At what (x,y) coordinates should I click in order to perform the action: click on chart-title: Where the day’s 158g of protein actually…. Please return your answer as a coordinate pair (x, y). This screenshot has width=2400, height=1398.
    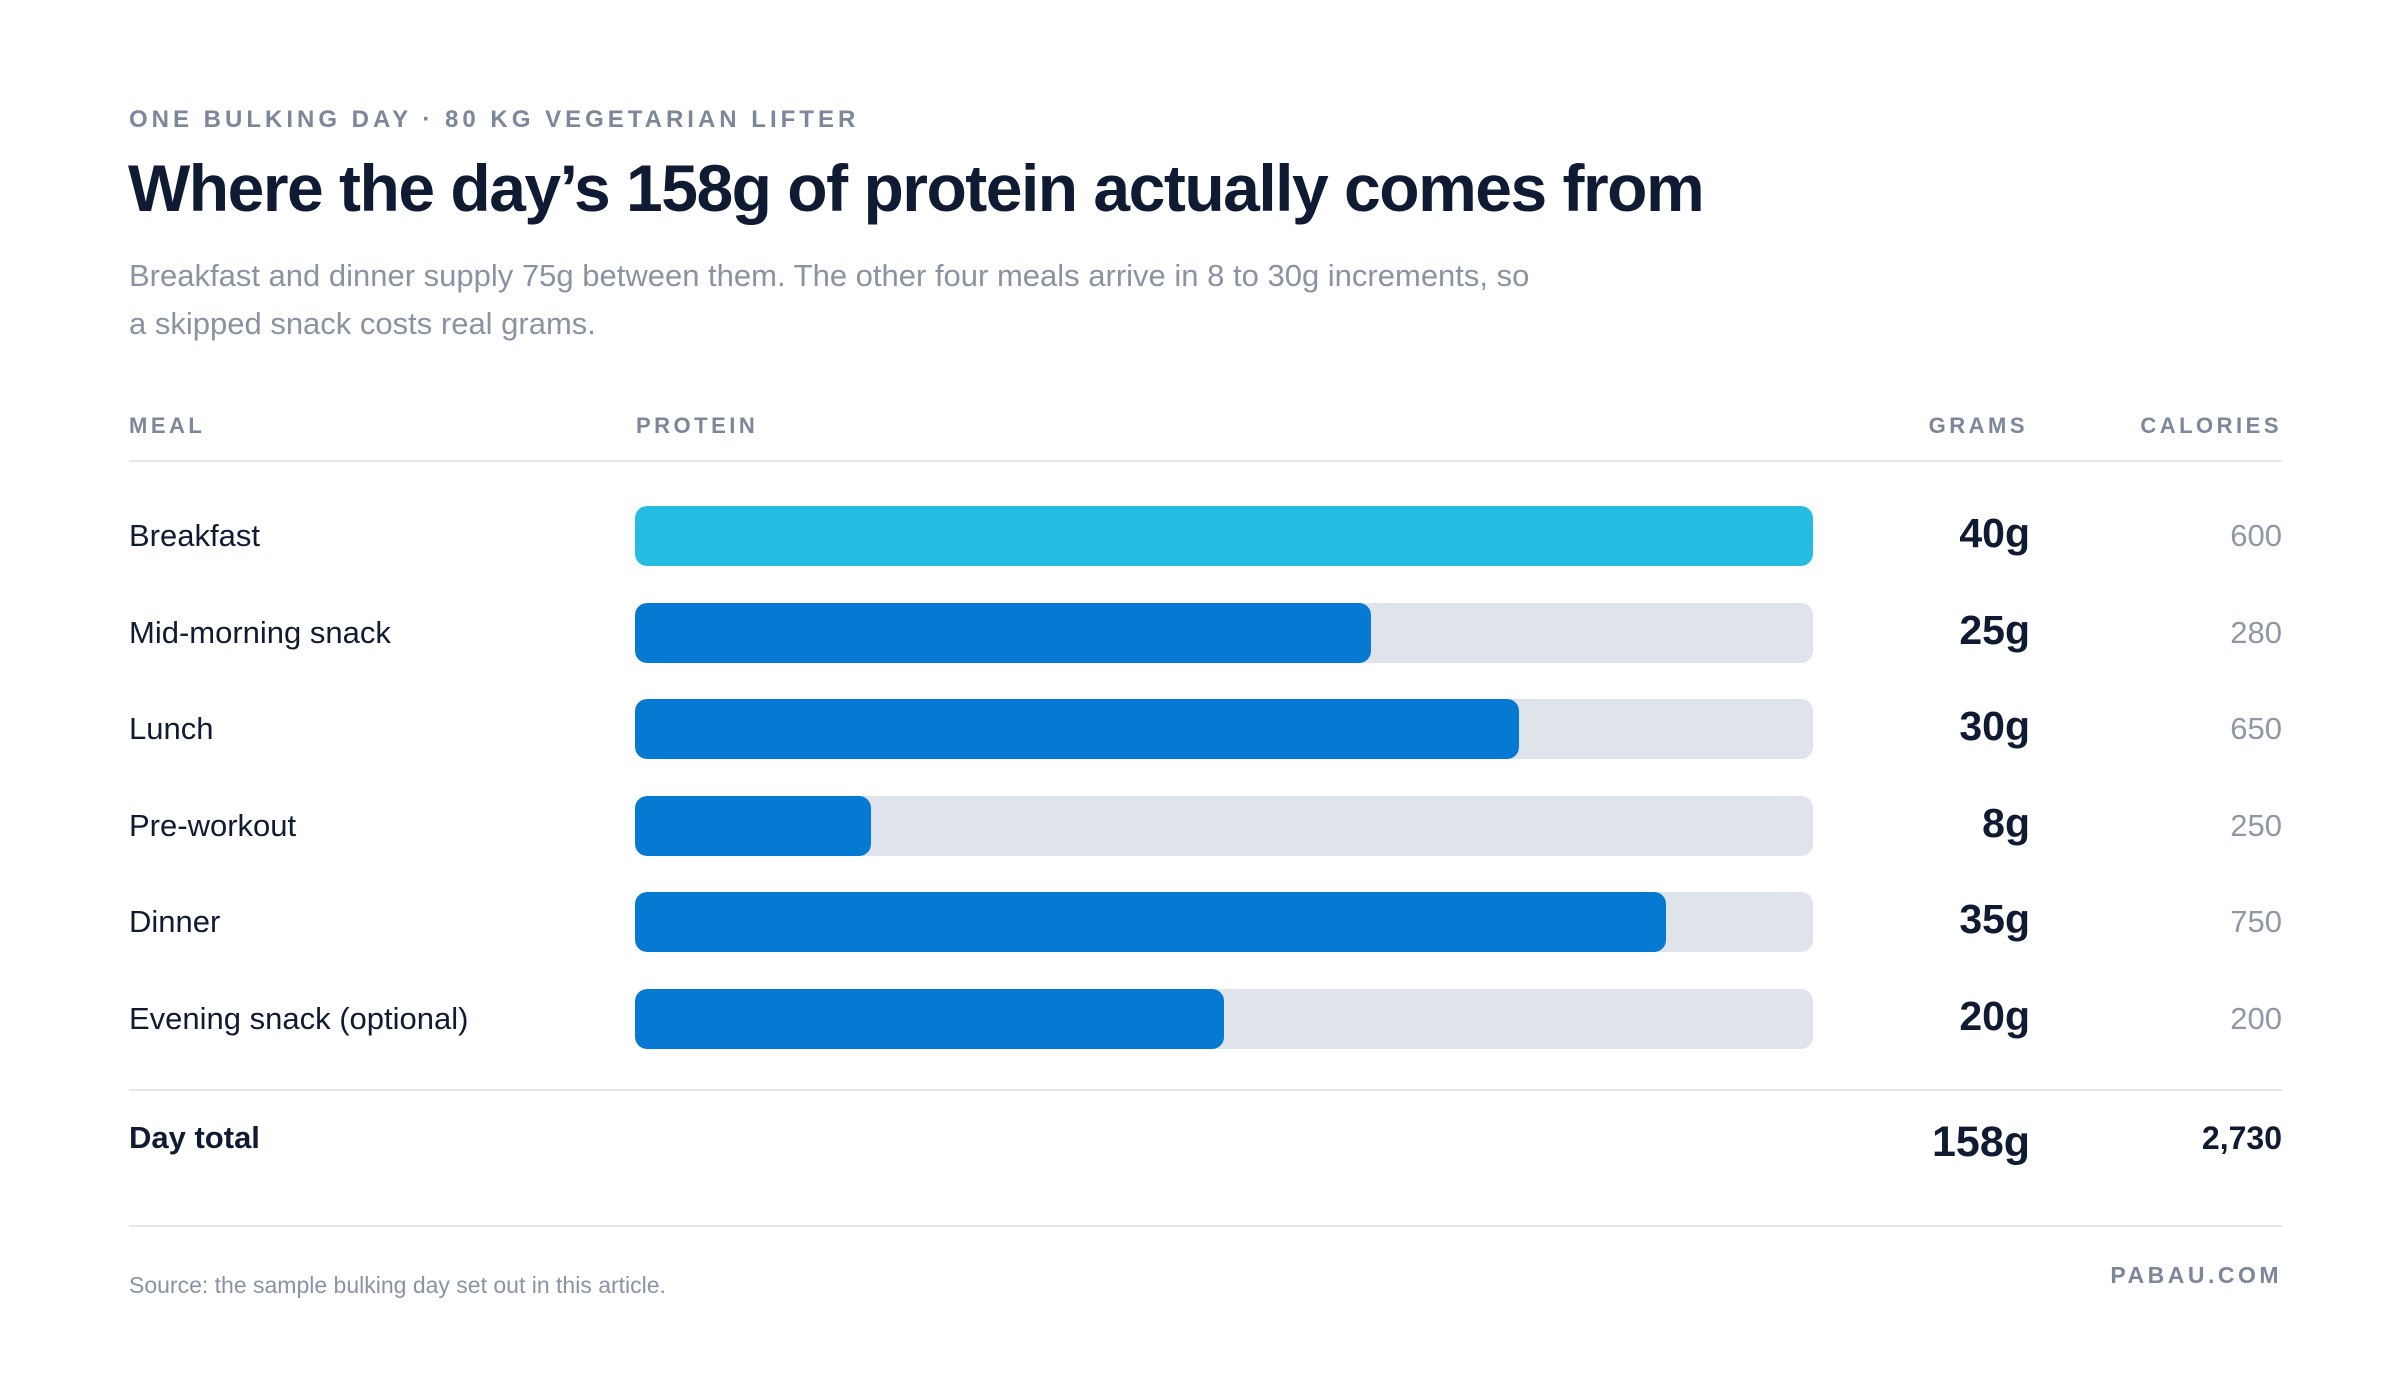
    Looking at the image, I should click on (916, 188).